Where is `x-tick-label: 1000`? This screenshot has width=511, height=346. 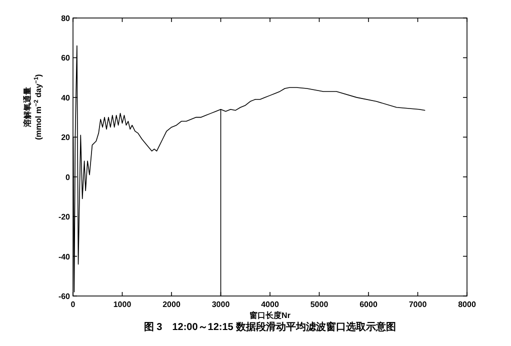 x-tick-label: 1000 is located at coordinates (122, 304).